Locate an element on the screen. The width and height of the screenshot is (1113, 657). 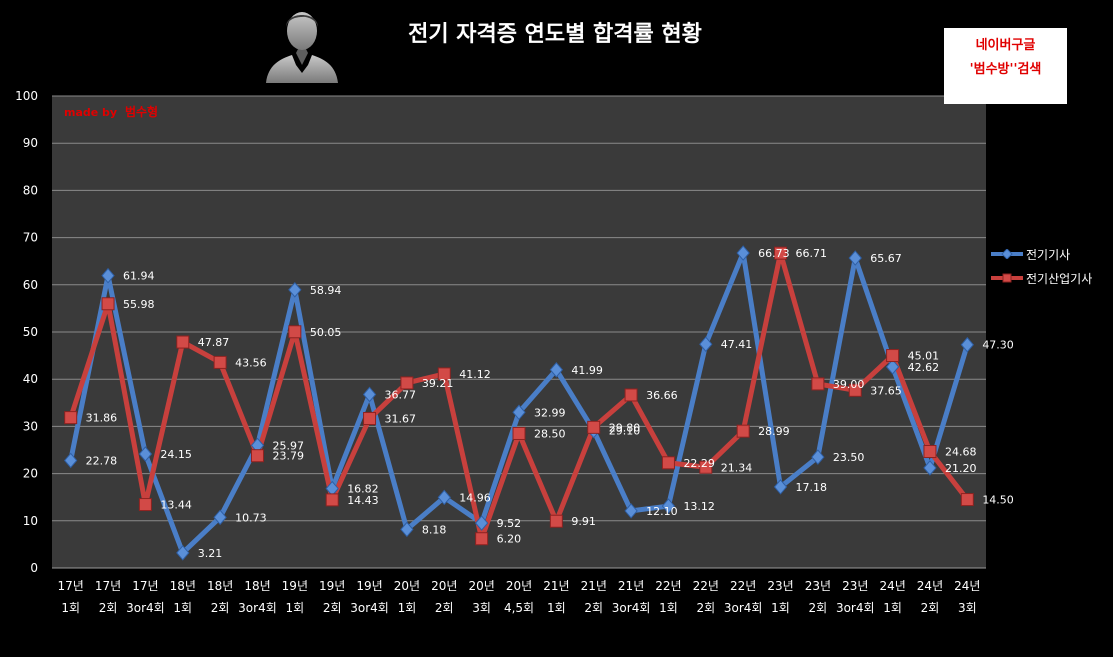
x-tick-label-round-18: 3or4회 is located at coordinates (743, 608).